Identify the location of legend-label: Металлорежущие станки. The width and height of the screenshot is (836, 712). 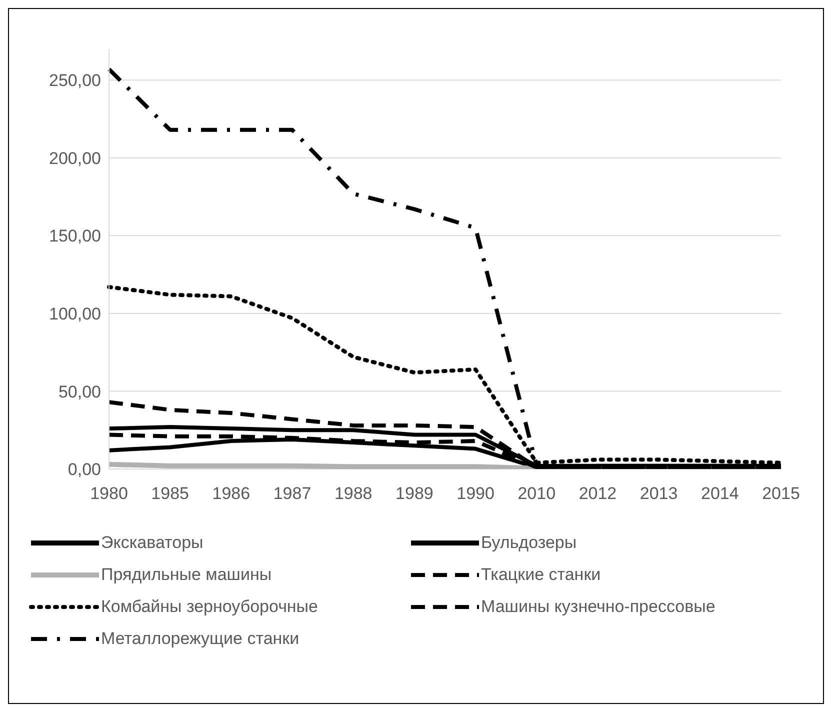
(200, 639).